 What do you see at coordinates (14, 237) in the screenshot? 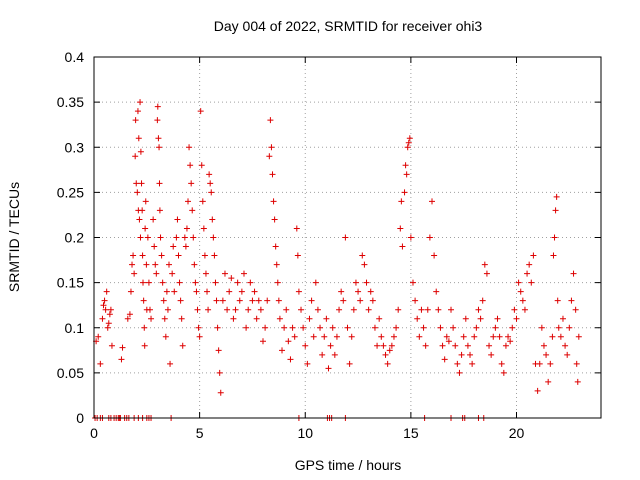
I see `y-axis-label: SRMTID / TECUs` at bounding box center [14, 237].